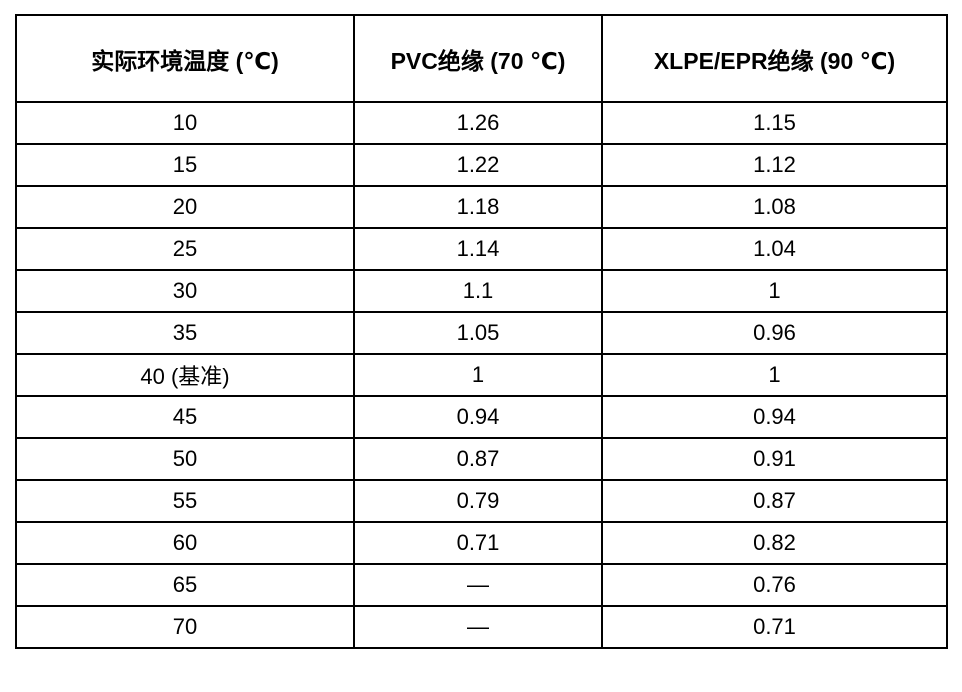  Describe the element at coordinates (478, 123) in the screenshot. I see `cell-pvc-factor: 1.26` at that location.